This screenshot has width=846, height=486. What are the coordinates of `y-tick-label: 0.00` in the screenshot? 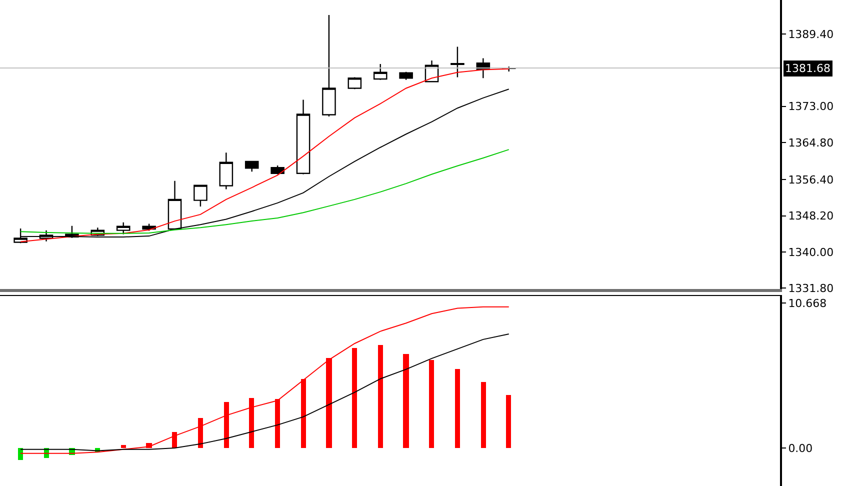 It's located at (800, 448).